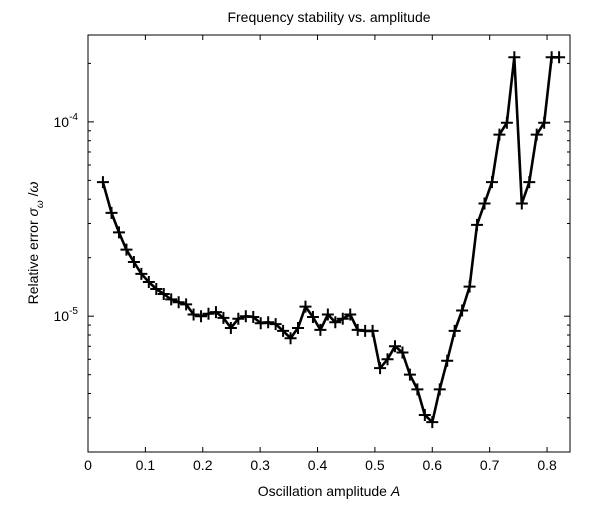 The image size is (598, 506). What do you see at coordinates (260, 465) in the screenshot?
I see `x-tick-label: 0.3` at bounding box center [260, 465].